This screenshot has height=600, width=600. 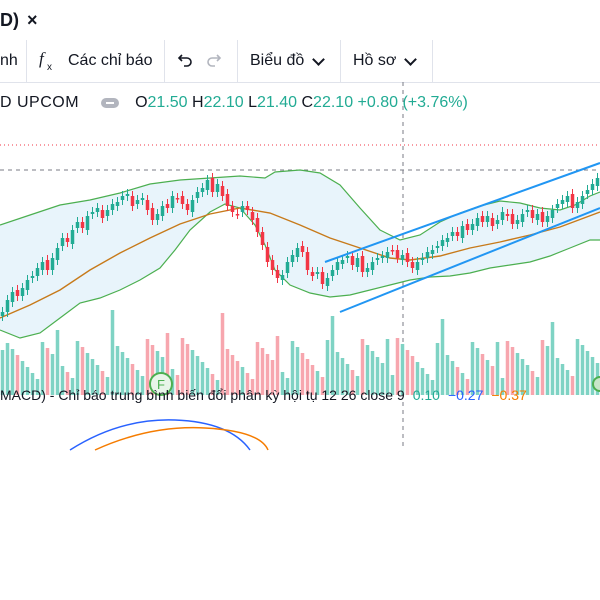 I want to click on timeframe-button: nh, so click(x=9, y=61).